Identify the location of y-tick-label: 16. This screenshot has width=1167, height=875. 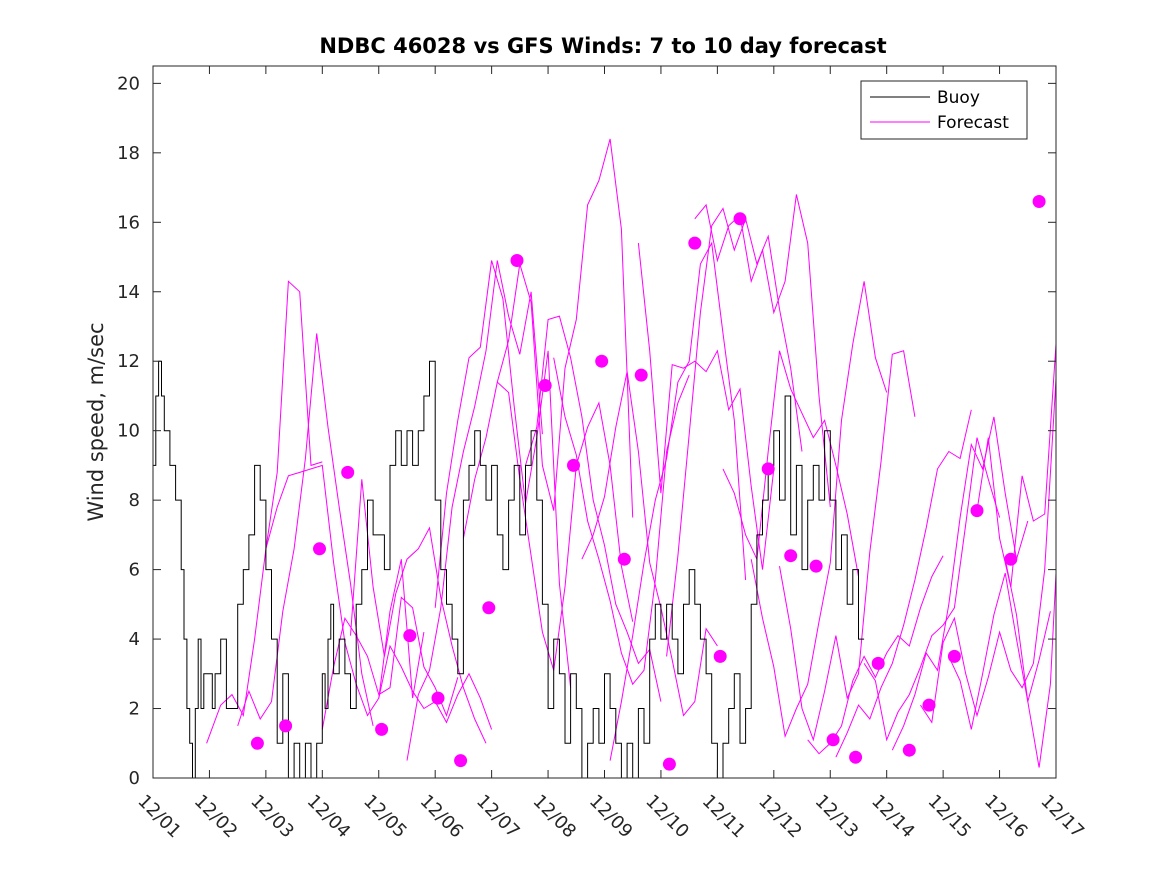
(128, 222).